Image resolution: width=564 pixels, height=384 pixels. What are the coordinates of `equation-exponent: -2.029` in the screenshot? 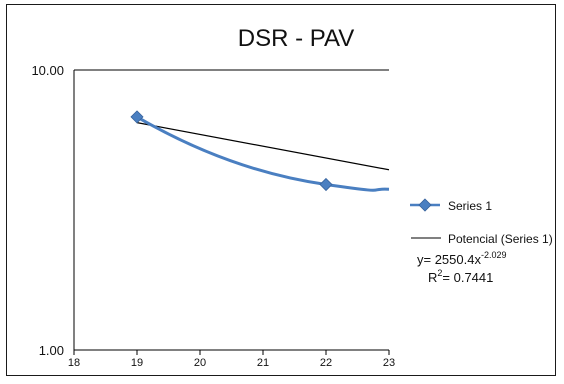 It's located at (494, 255).